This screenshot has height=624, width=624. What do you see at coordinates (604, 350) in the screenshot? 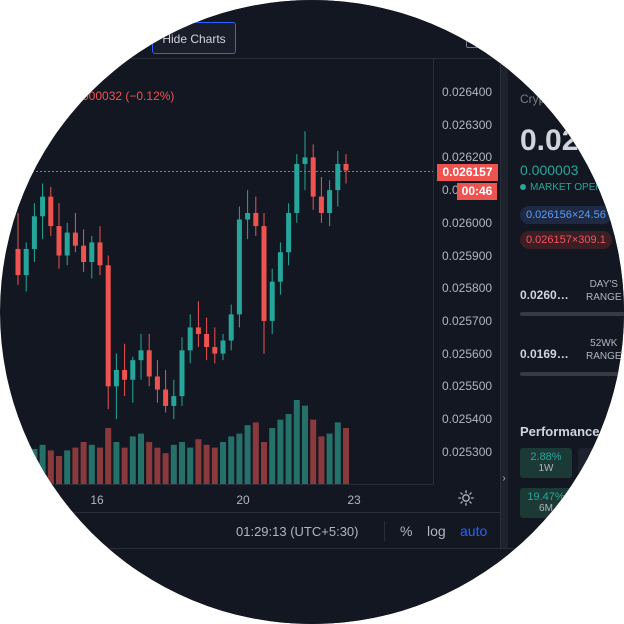
I see `52wk-range-label: 52WK RANGE` at bounding box center [604, 350].